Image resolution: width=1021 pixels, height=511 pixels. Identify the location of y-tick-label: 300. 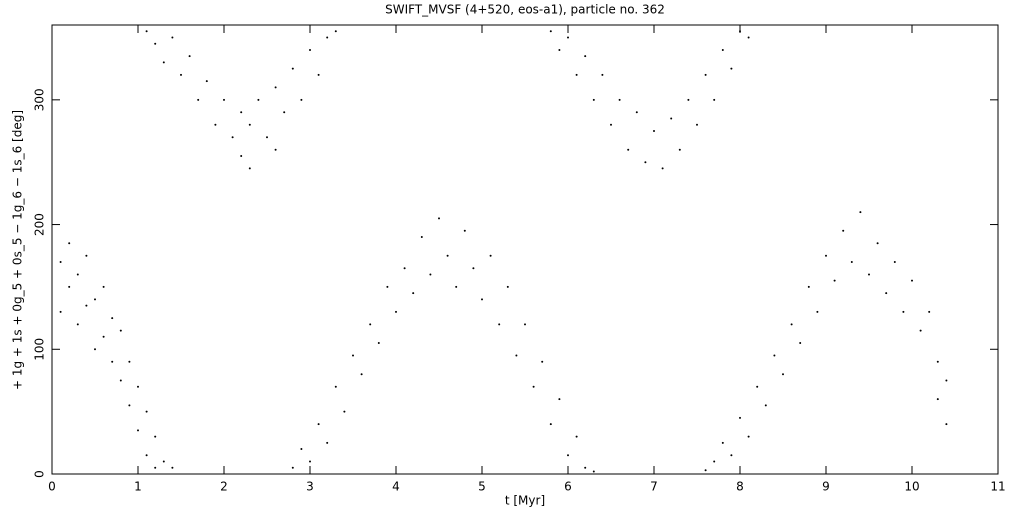
(40, 99).